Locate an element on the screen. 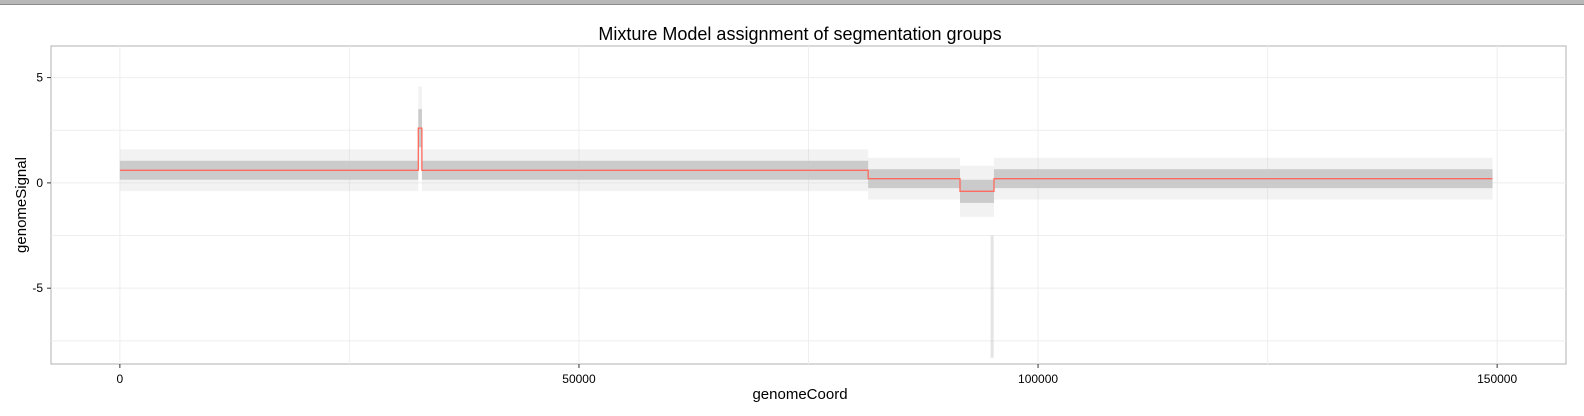 The width and height of the screenshot is (1584, 416). x-axis-label: genomeCoord is located at coordinates (799, 394).